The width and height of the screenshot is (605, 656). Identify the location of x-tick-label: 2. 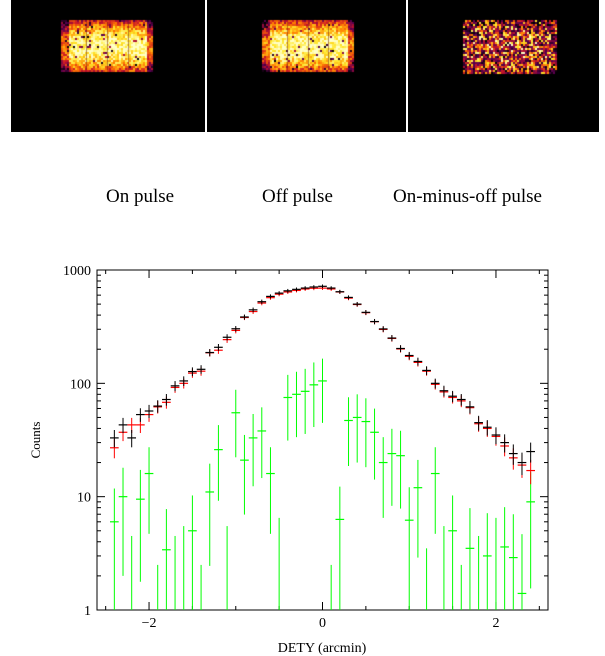
(495, 623).